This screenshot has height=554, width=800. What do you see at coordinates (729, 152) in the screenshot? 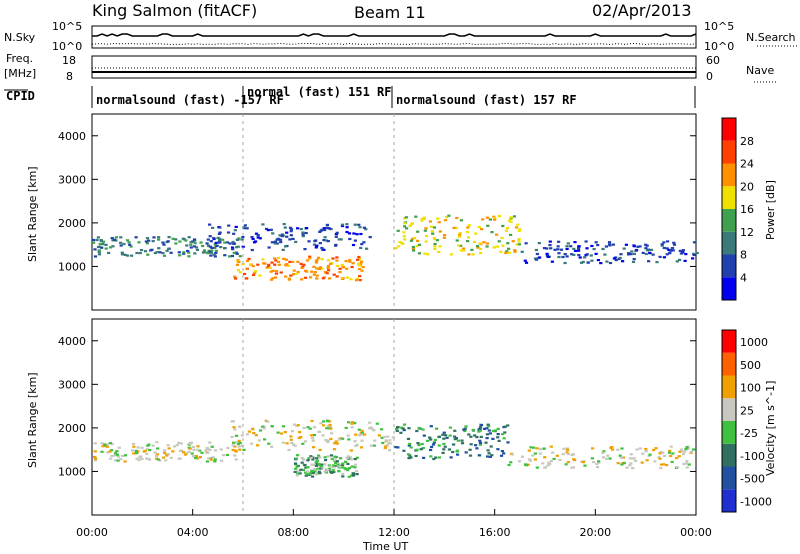
I see `power-colorbar-swatch` at bounding box center [729, 152].